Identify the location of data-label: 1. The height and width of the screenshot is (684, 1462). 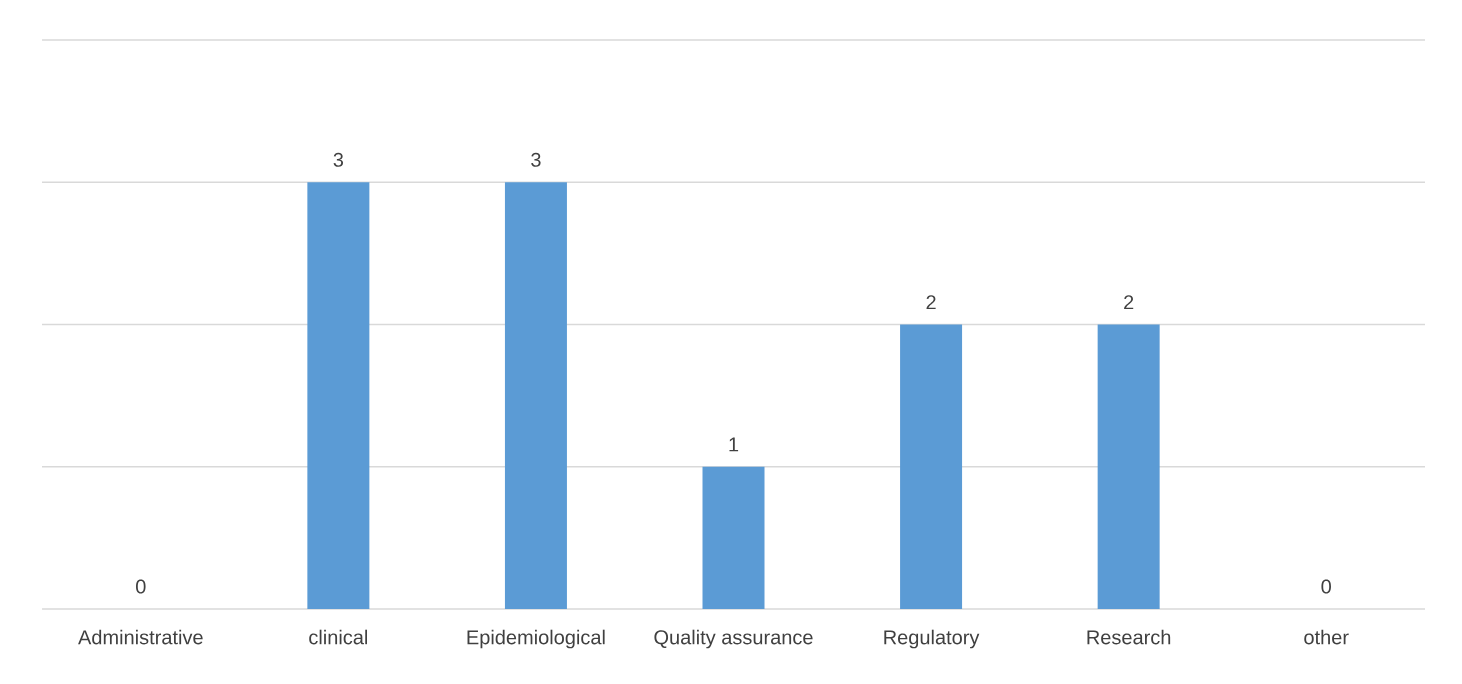
(734, 444).